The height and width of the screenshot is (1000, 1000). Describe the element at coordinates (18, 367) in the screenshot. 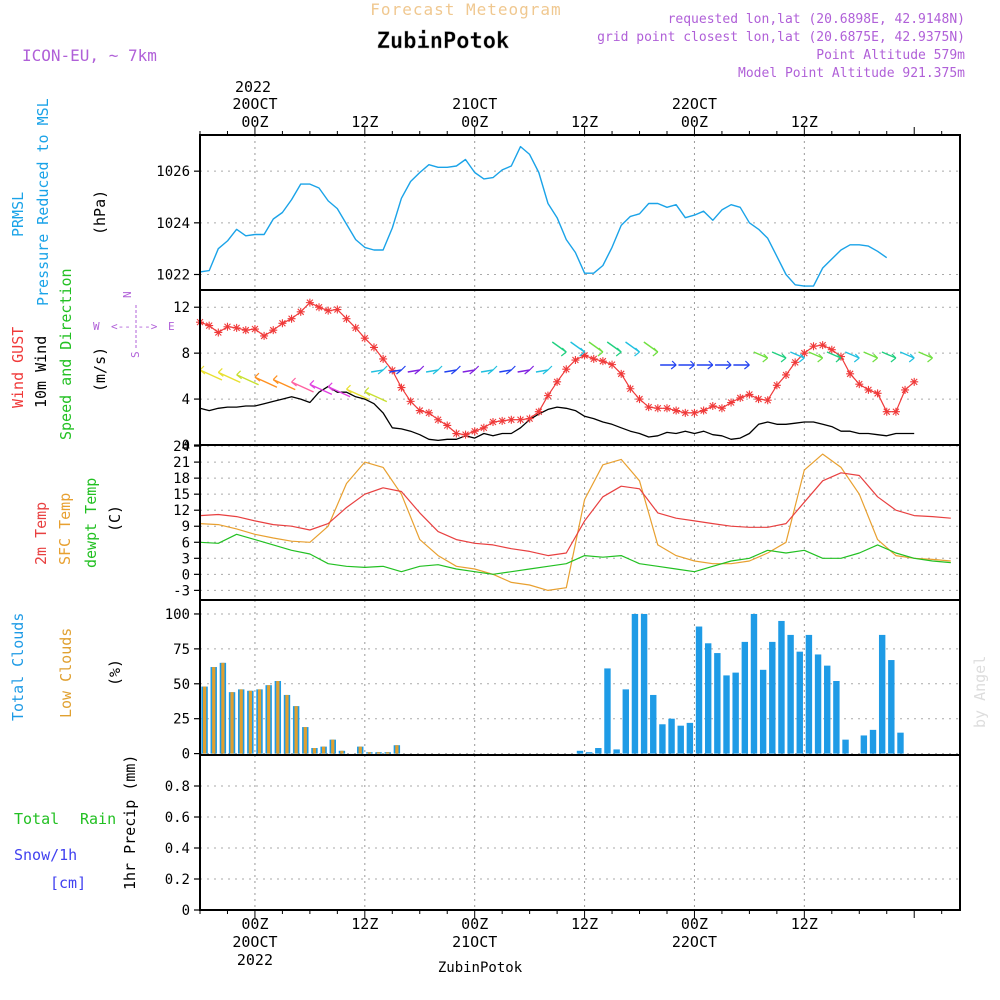

I see `gust-label: Wind GUST` at that location.